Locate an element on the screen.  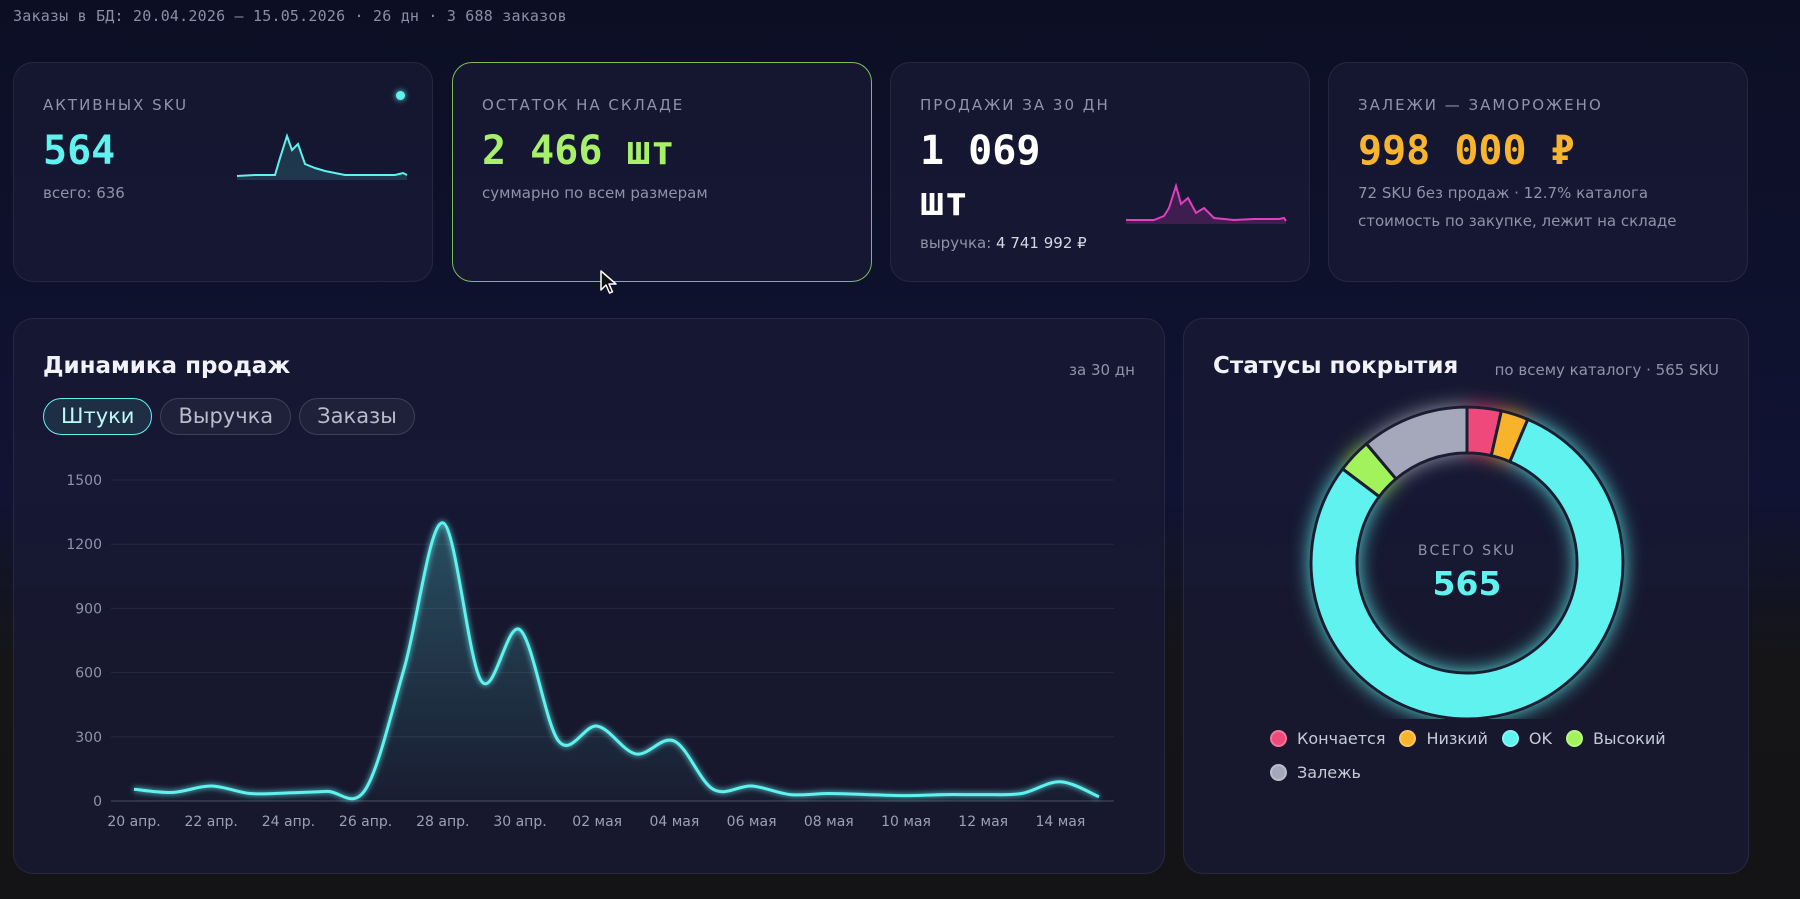
kpi-sub-line1: 72 SKU без продаж · 12.7% каталога is located at coordinates (1503, 193).